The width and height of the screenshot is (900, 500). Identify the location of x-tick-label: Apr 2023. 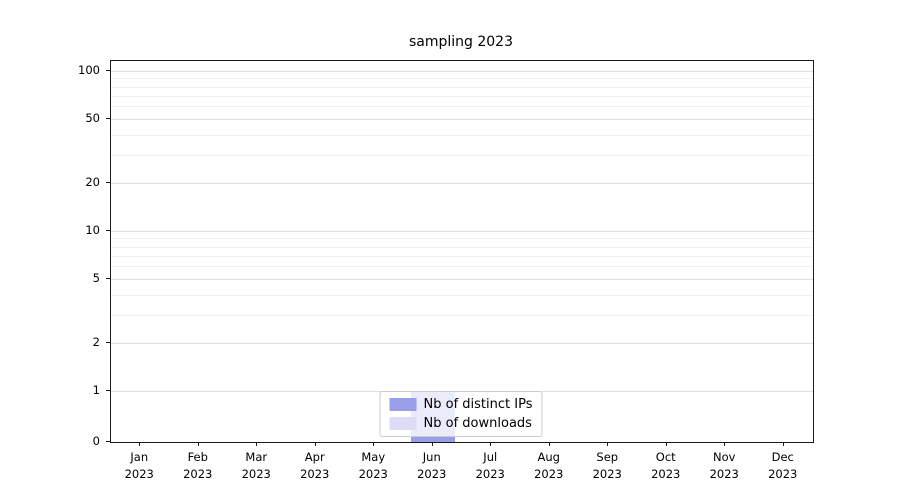
(315, 465).